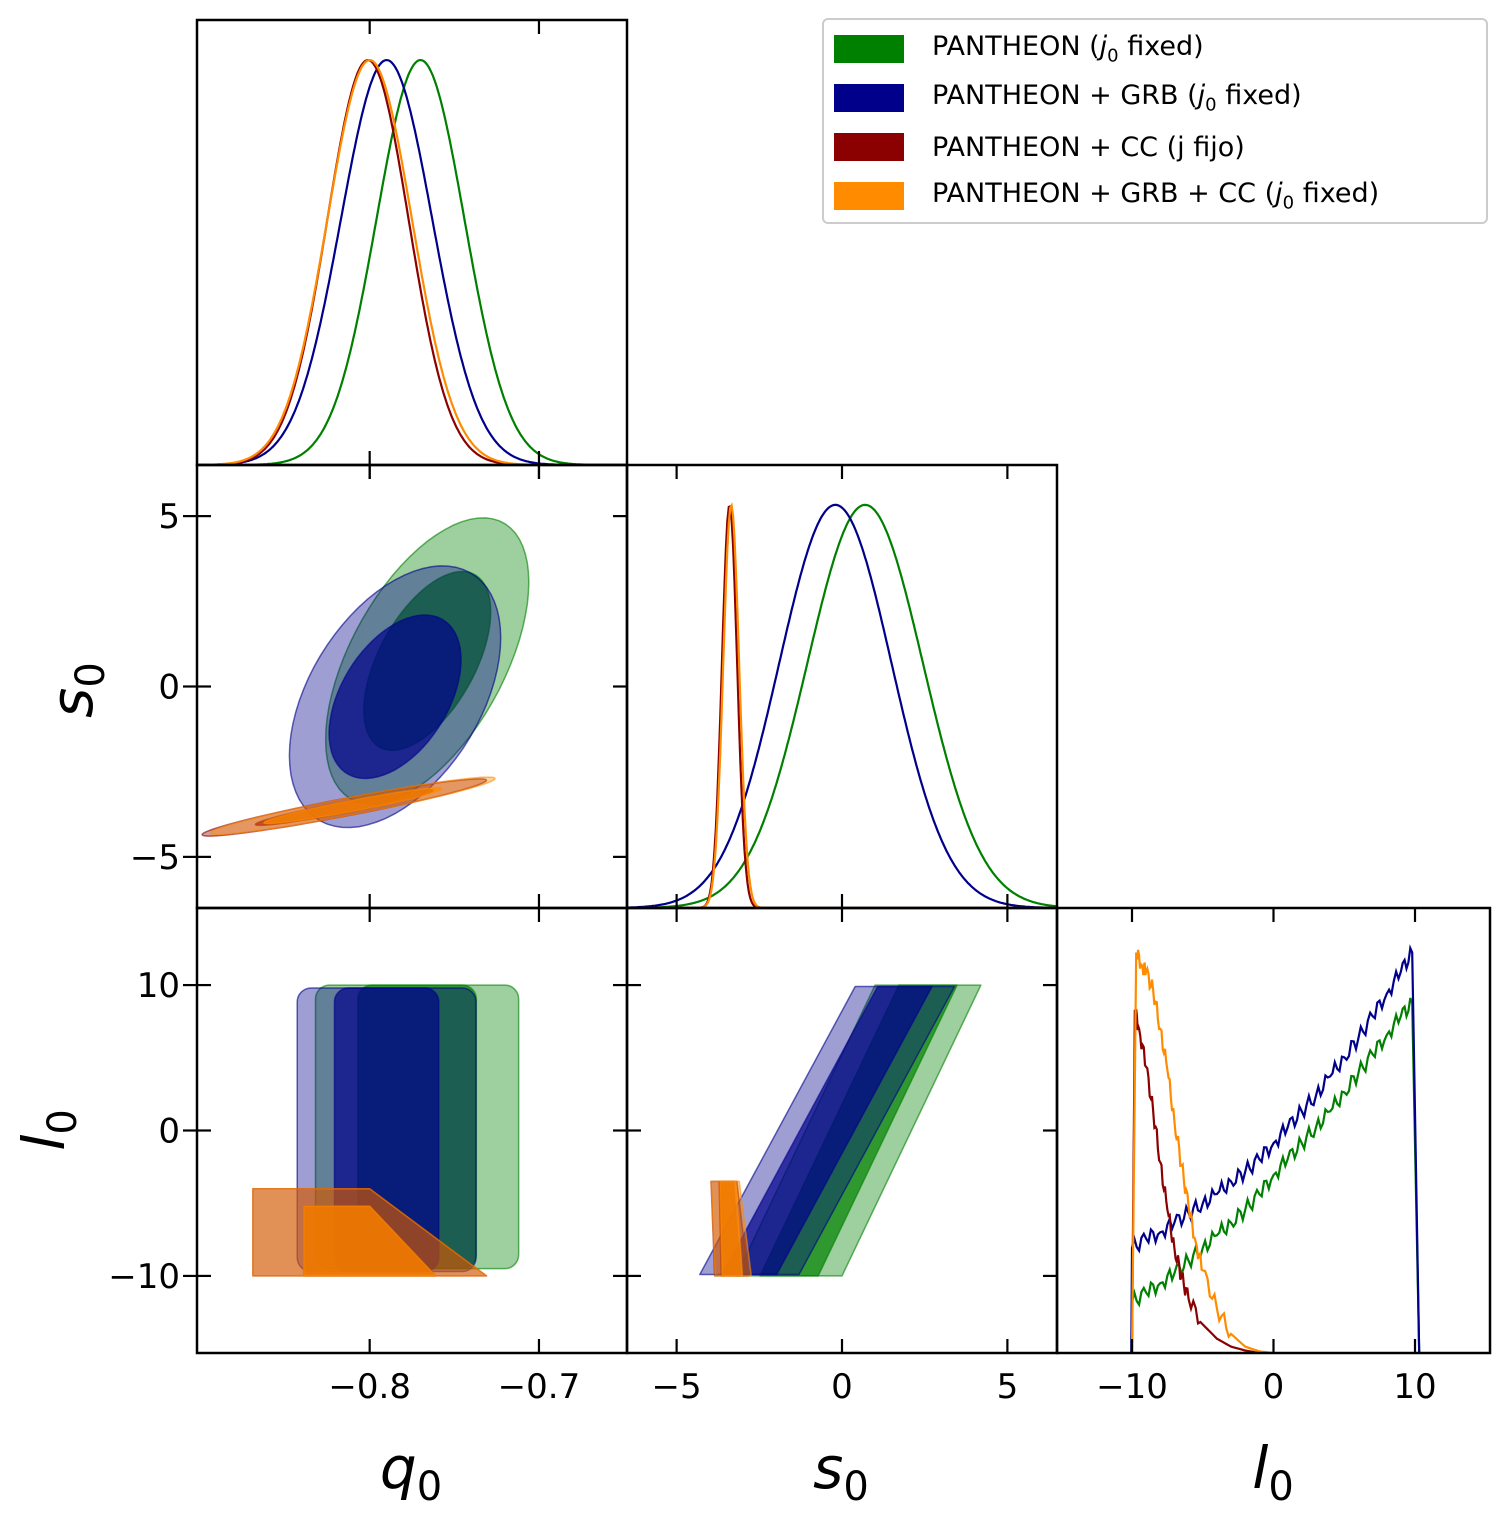 Image resolution: width=1507 pixels, height=1519 pixels. I want to click on ylabel-s0: s0, so click(76, 690).